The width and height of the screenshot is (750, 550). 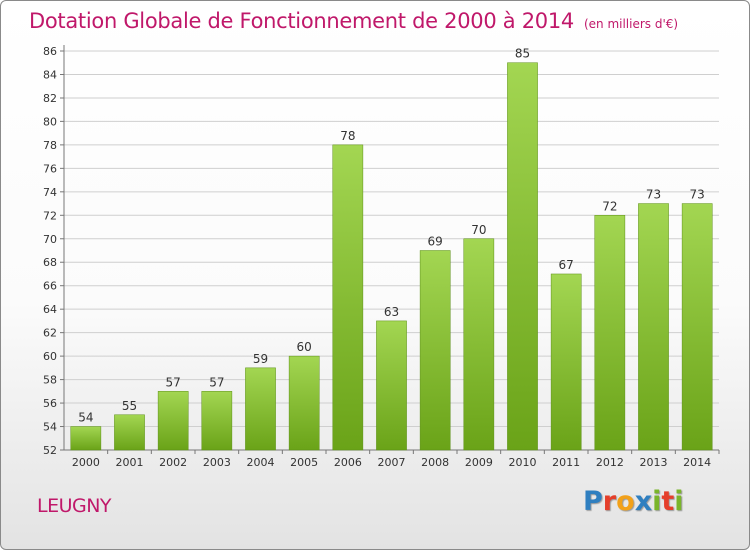 What do you see at coordinates (50, 215) in the screenshot?
I see `y-tick-label: 72` at bounding box center [50, 215].